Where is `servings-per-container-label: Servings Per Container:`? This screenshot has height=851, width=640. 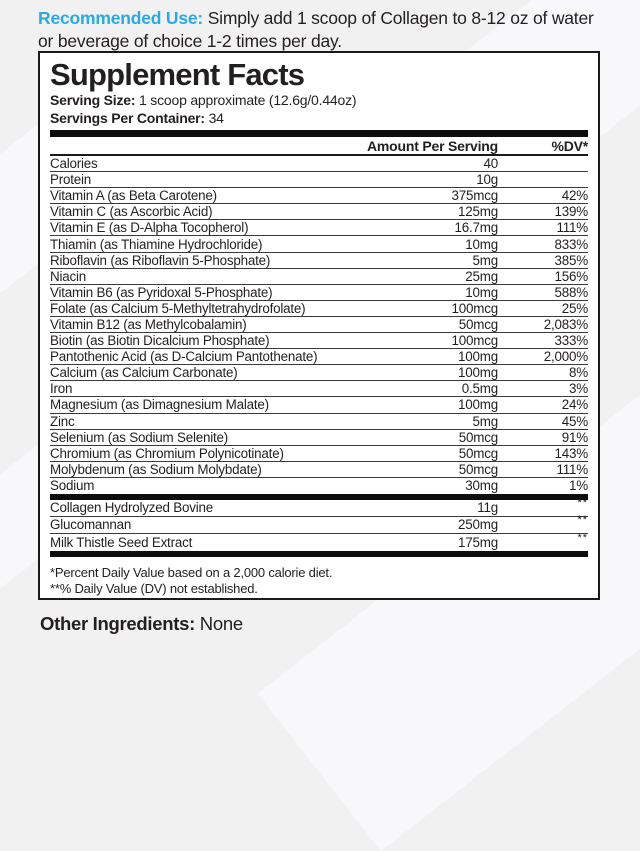 servings-per-container-label: Servings Per Container: is located at coordinates (127, 117).